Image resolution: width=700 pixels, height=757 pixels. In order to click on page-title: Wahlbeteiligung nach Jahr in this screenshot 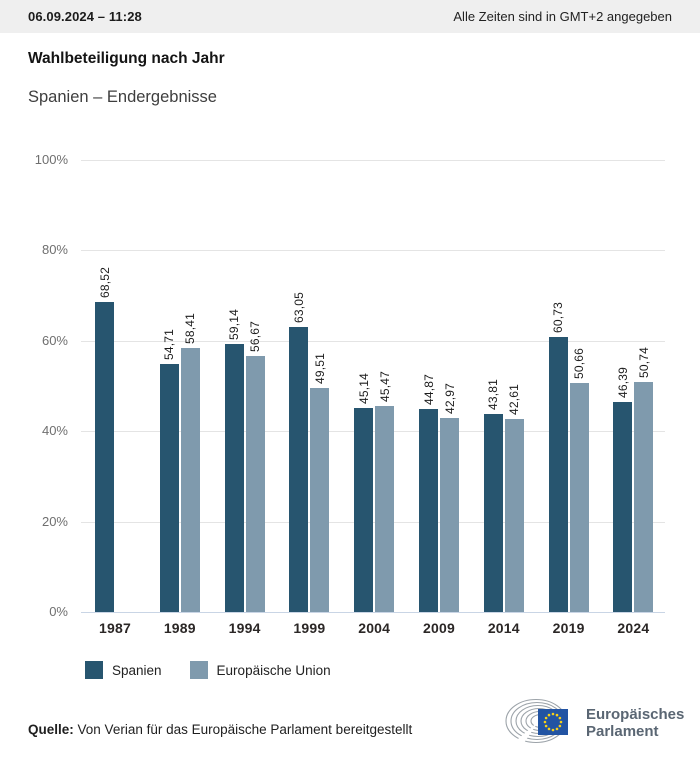, I will do `click(126, 58)`.